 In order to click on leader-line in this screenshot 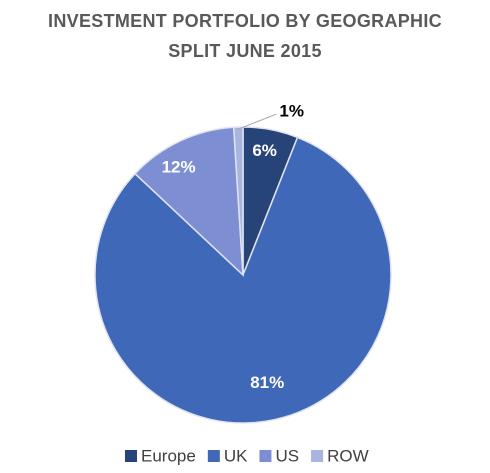, I will do `click(257, 121)`.